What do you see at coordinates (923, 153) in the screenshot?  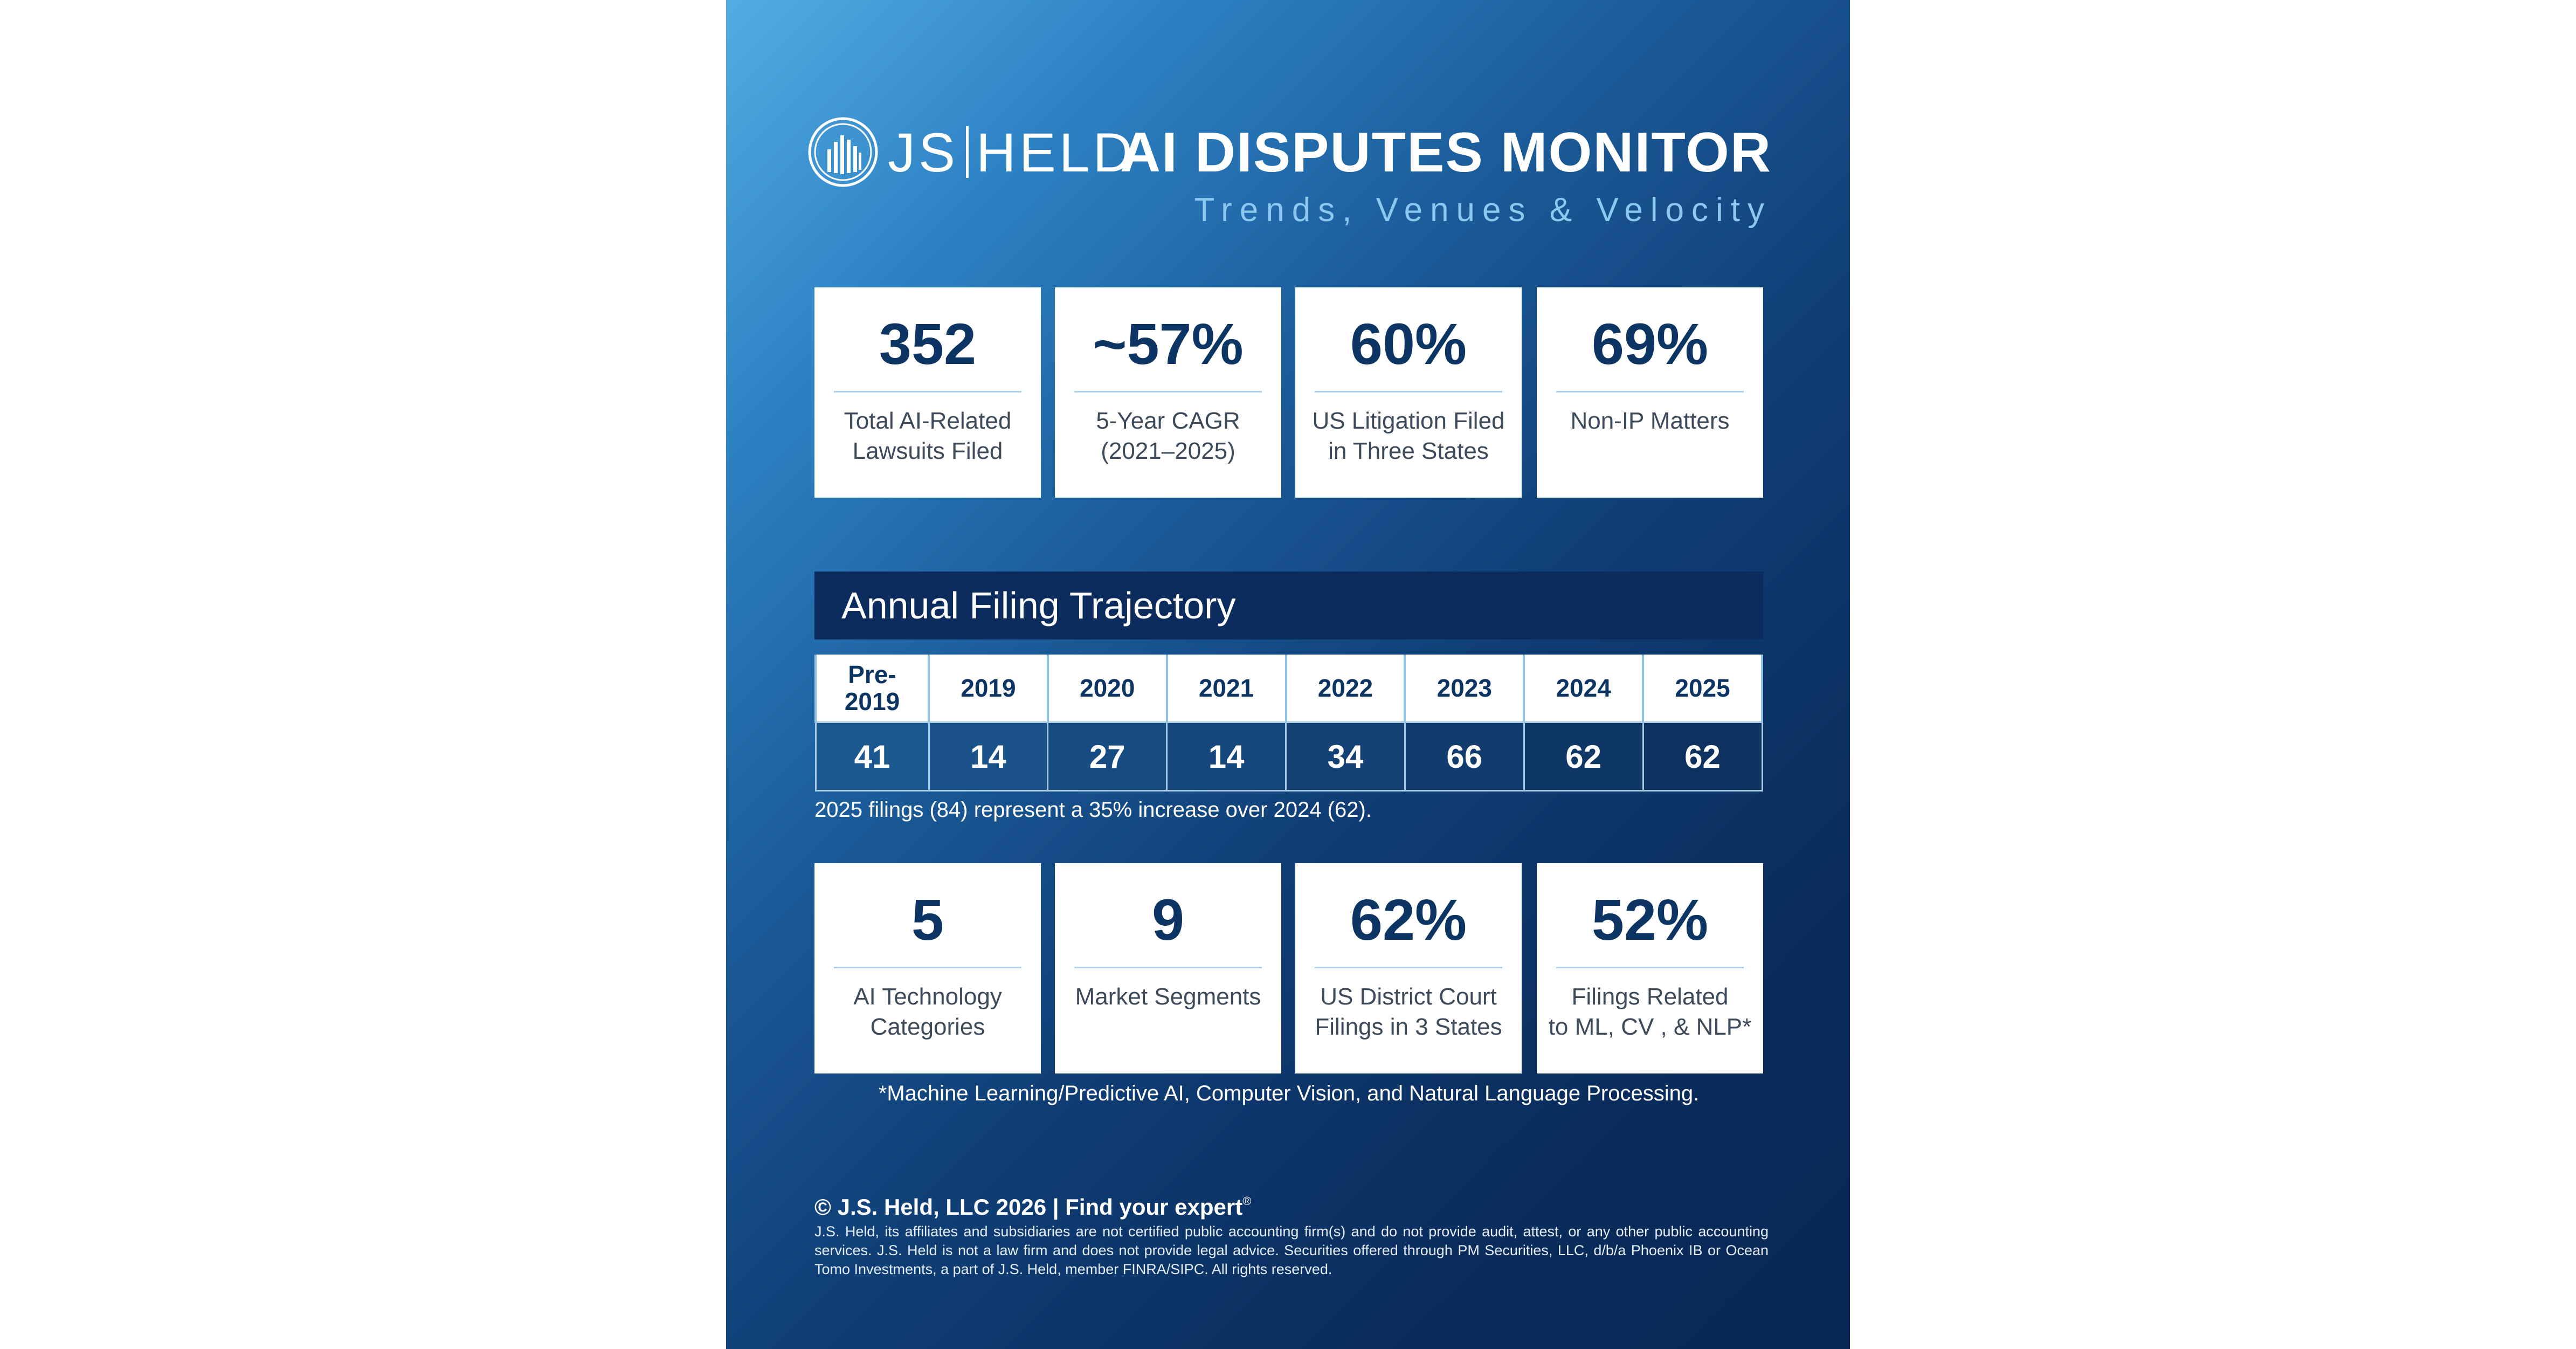 I see `brand-left: JS` at bounding box center [923, 153].